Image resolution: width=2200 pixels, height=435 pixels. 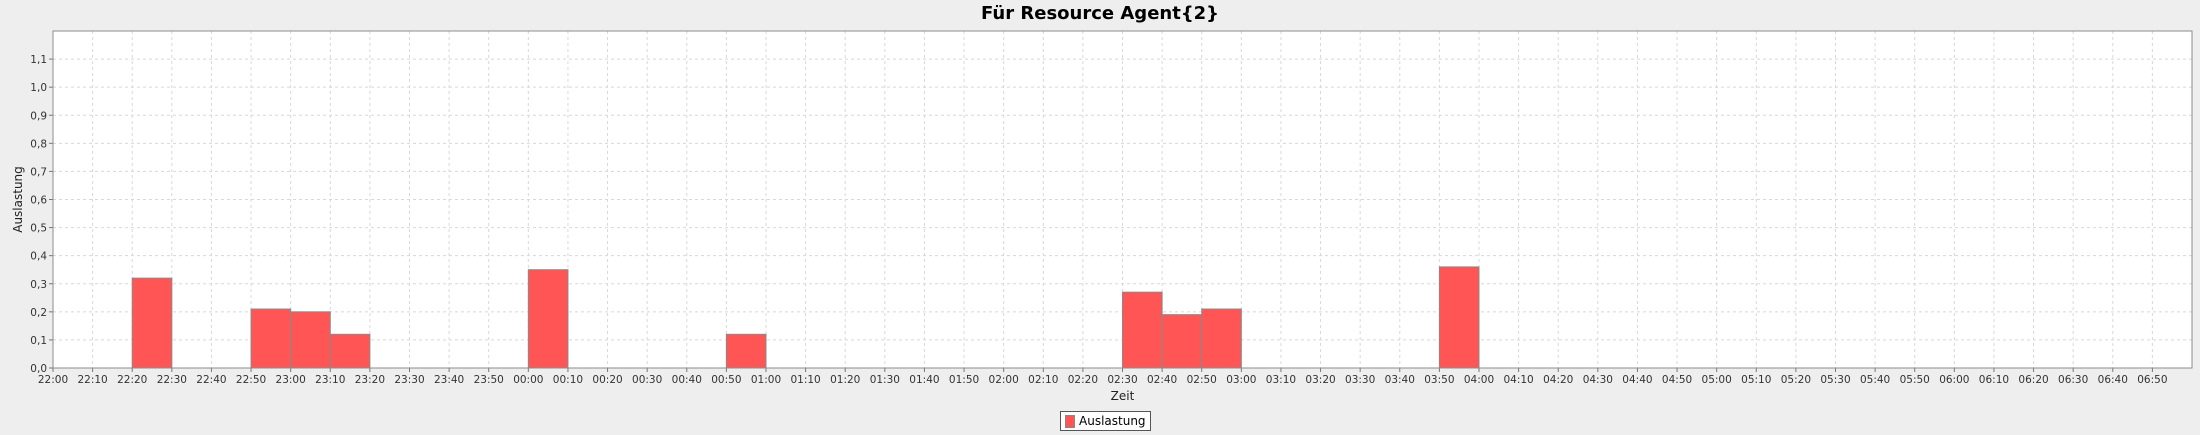 What do you see at coordinates (1004, 380) in the screenshot?
I see `x-tick-label: 02:00` at bounding box center [1004, 380].